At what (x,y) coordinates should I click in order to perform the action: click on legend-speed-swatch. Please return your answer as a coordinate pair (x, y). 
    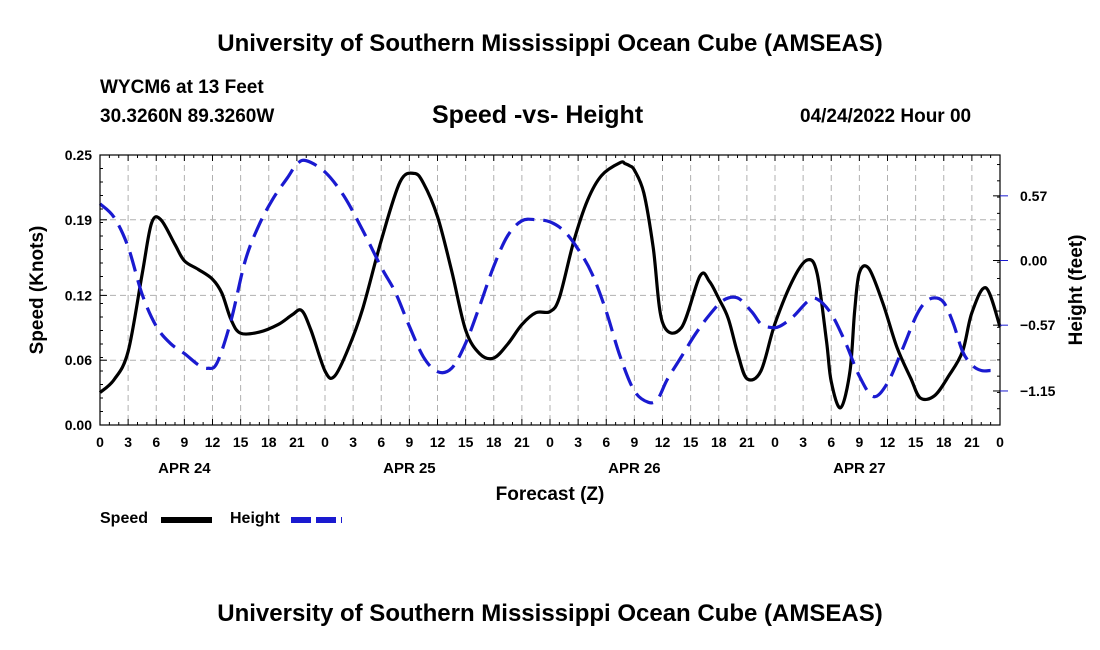
    Looking at the image, I should click on (186, 520).